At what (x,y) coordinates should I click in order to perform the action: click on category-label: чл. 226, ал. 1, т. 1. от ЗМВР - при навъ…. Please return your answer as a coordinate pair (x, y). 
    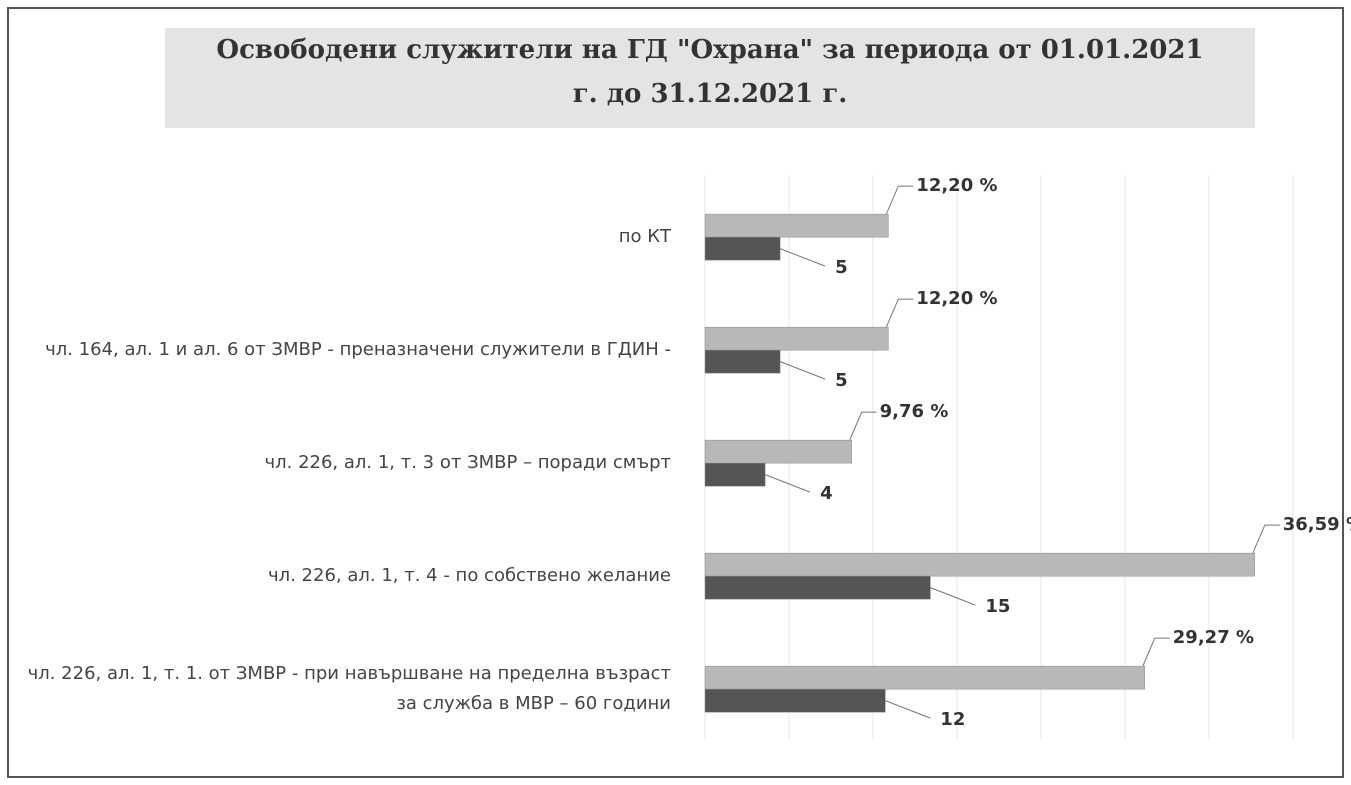
    Looking at the image, I should click on (349, 689).